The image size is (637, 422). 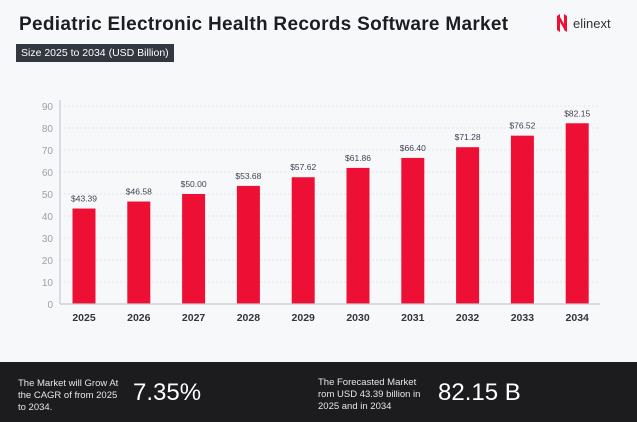 What do you see at coordinates (413, 148) in the screenshot?
I see `data-label: $66.40` at bounding box center [413, 148].